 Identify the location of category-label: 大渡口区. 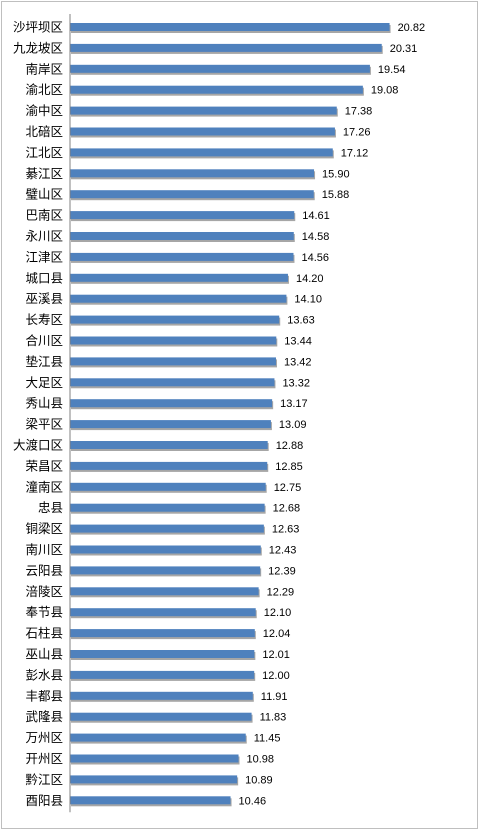
(38, 445).